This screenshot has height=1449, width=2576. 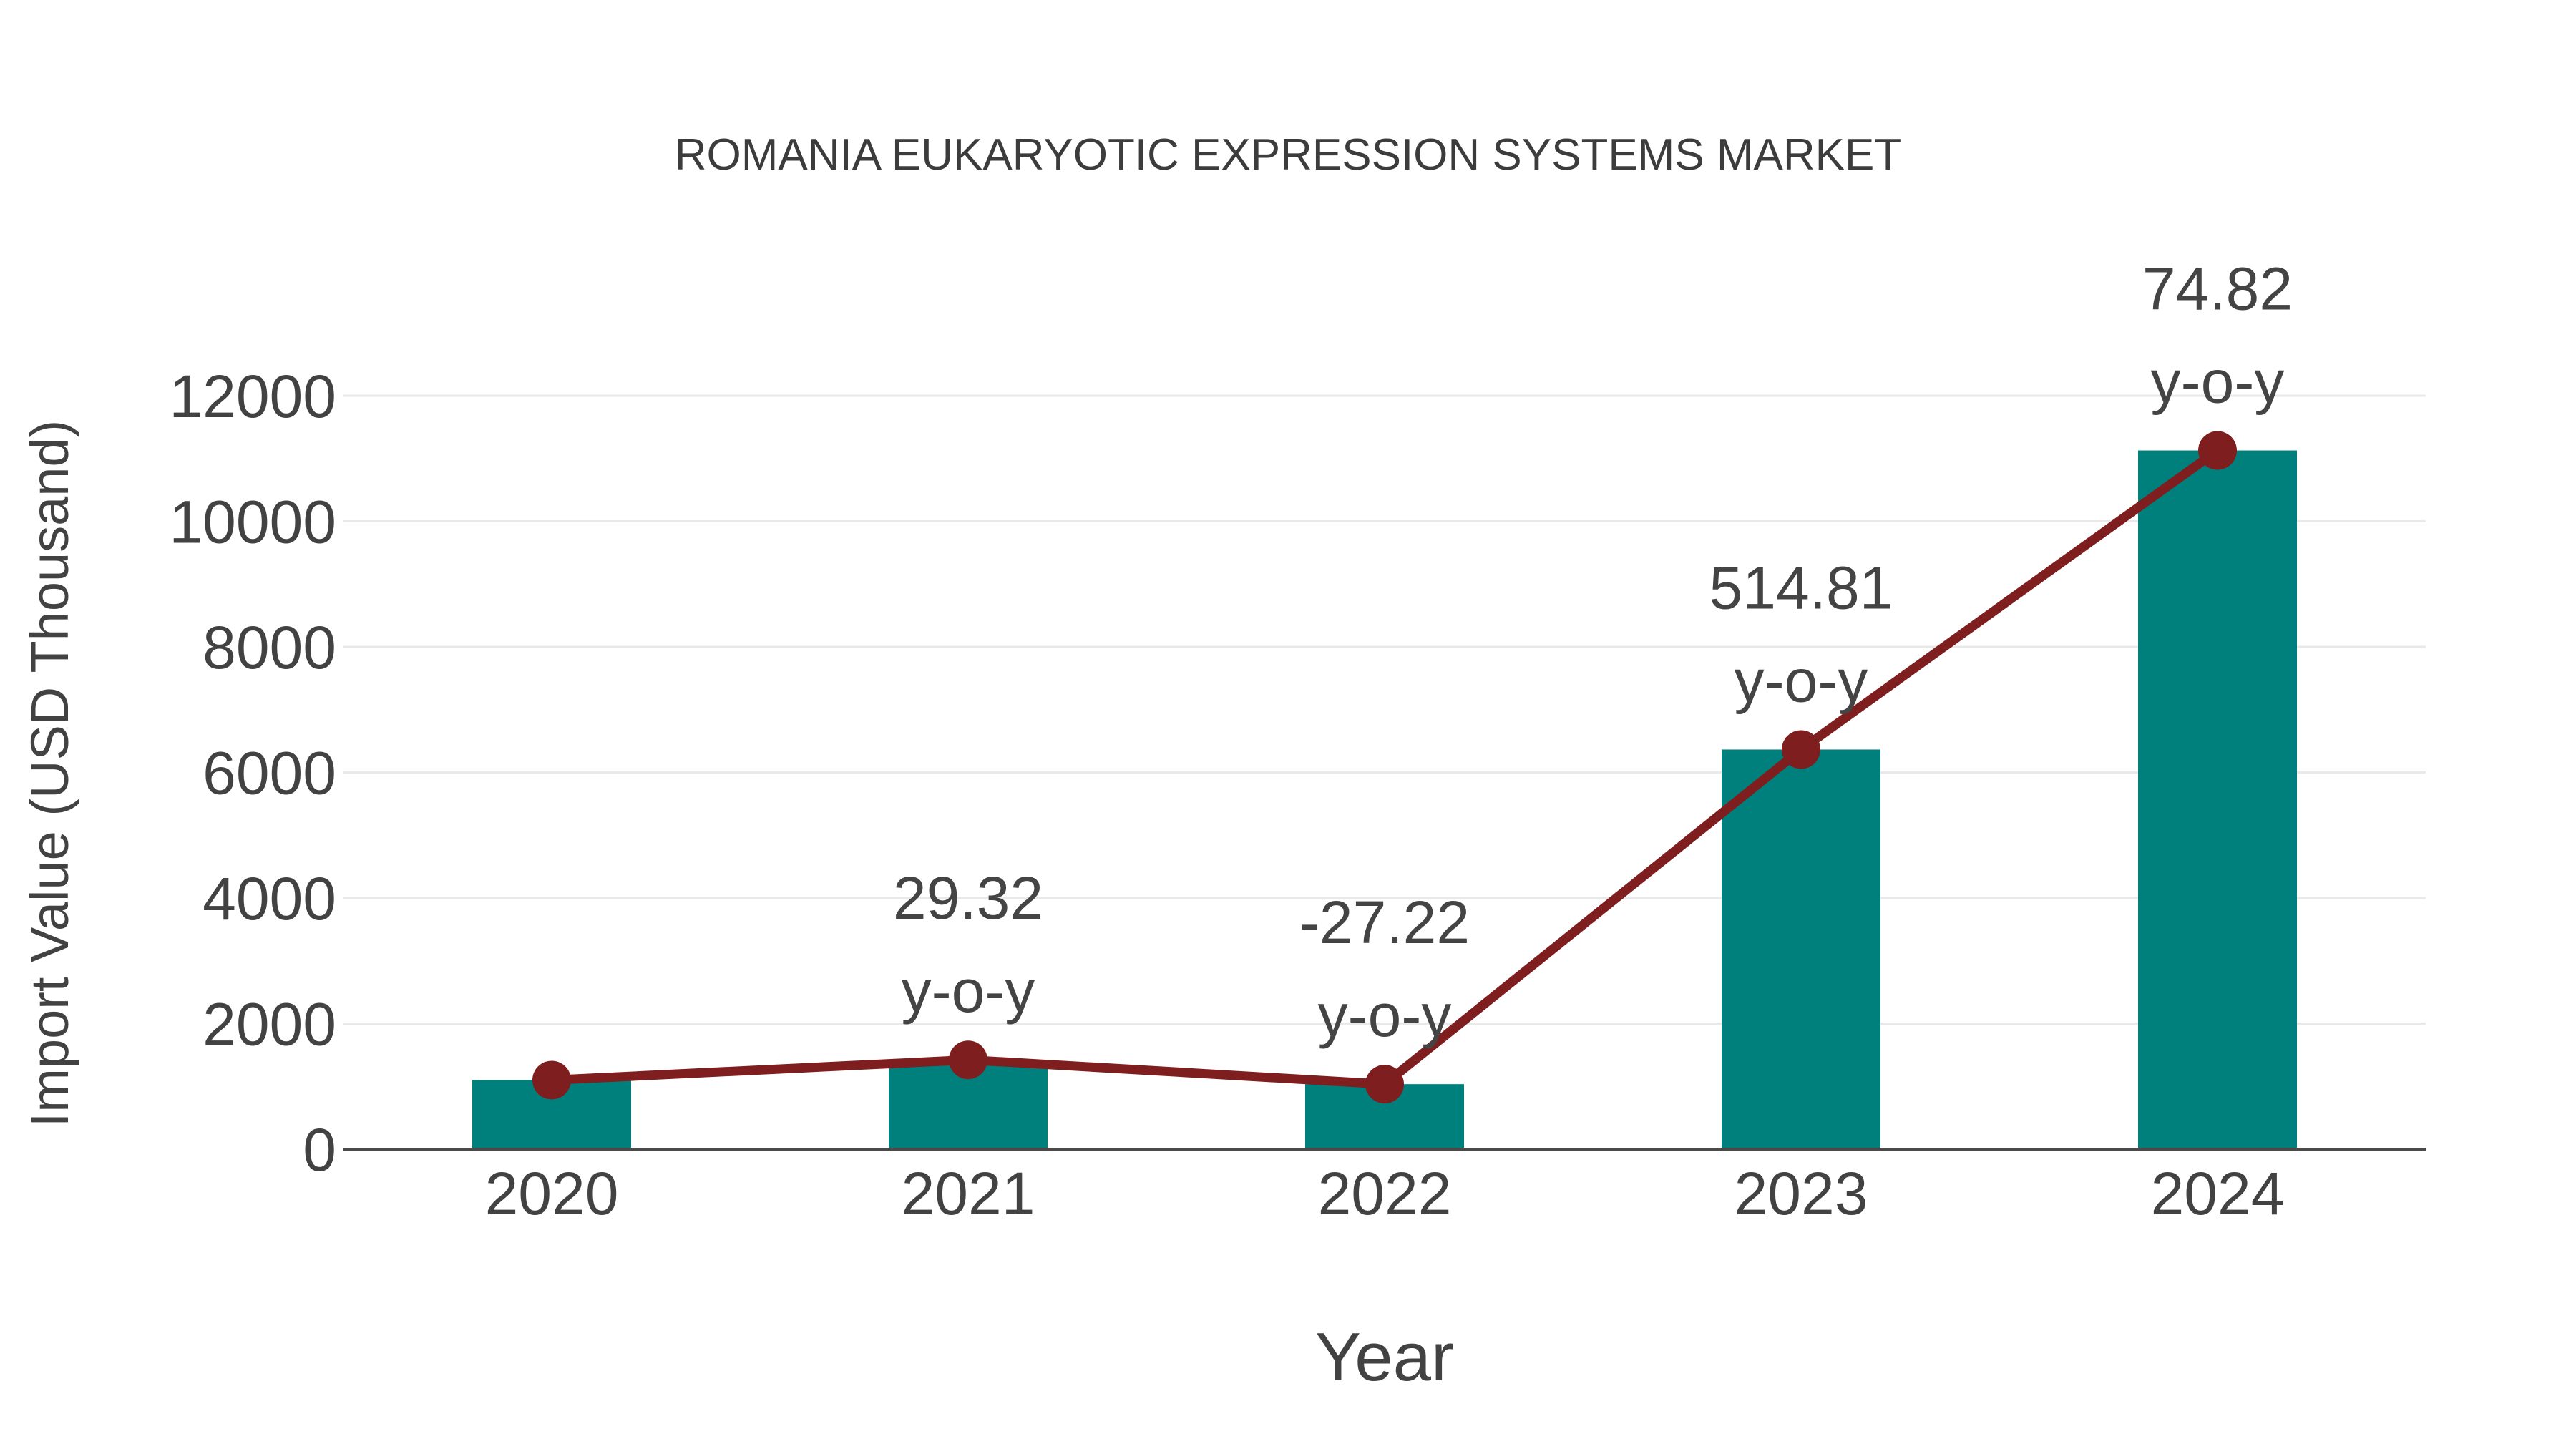 I want to click on bar-2023, so click(x=1801, y=949).